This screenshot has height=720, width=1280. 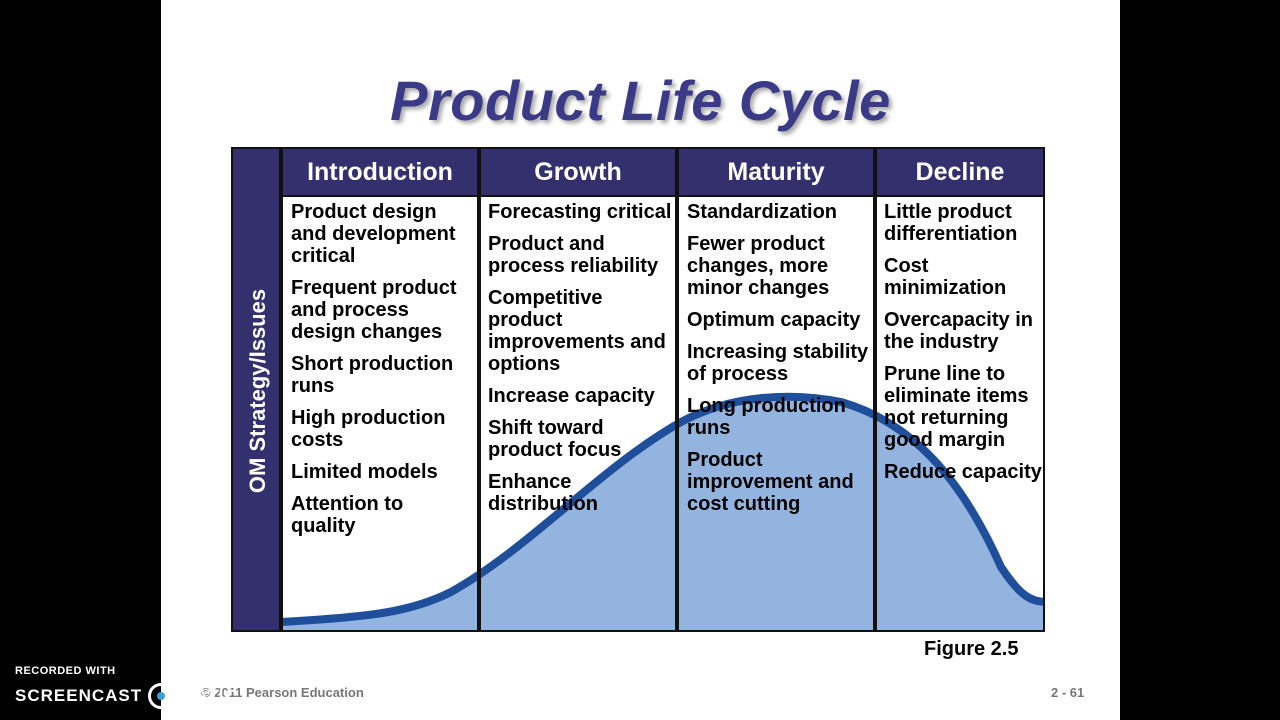 What do you see at coordinates (766, 417) in the screenshot?
I see `issue-item: Long production runs` at bounding box center [766, 417].